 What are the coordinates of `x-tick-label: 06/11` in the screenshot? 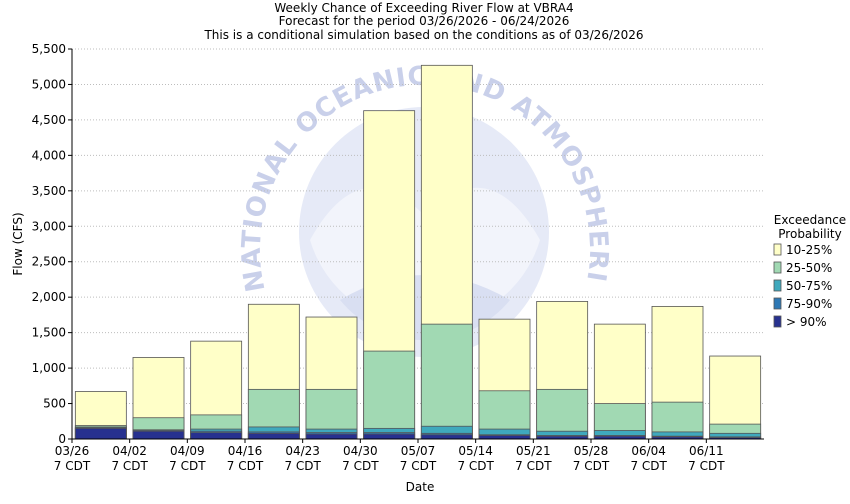 It's located at (706, 451).